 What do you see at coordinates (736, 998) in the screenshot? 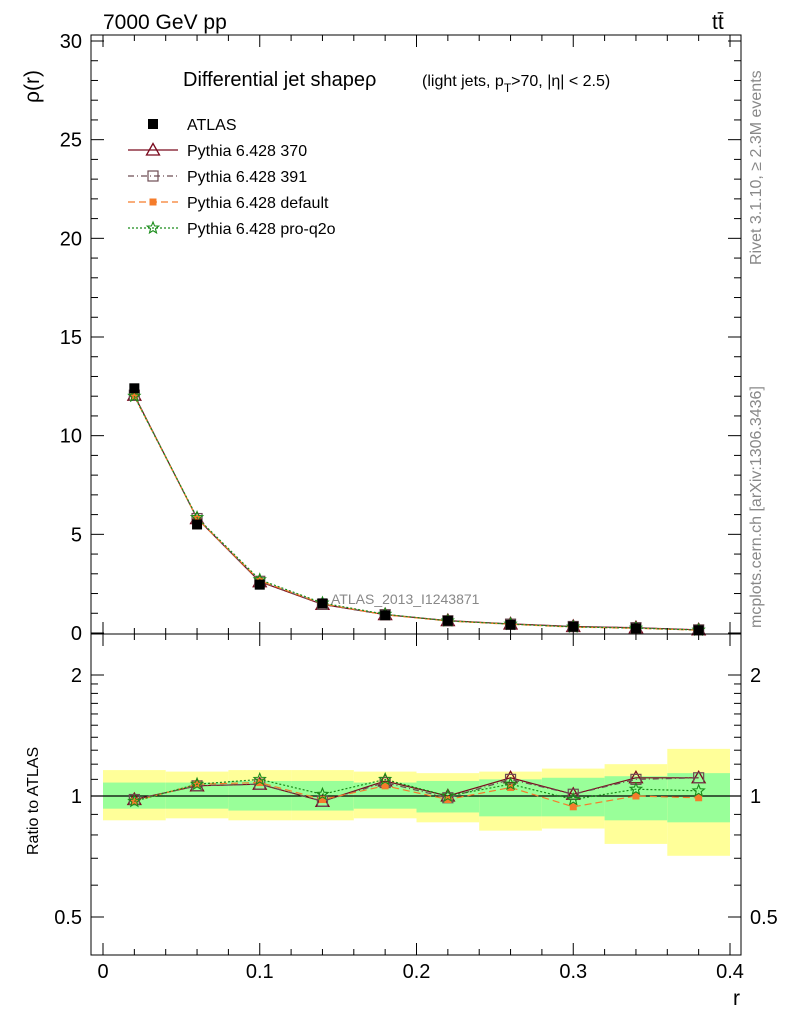
I see `x-axis-label: r` at bounding box center [736, 998].